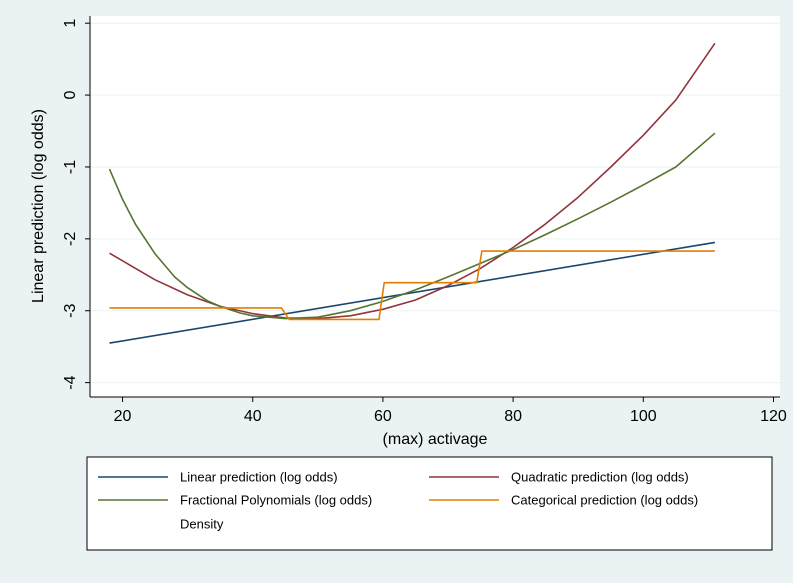  I want to click on x-tick-label: 100, so click(643, 416).